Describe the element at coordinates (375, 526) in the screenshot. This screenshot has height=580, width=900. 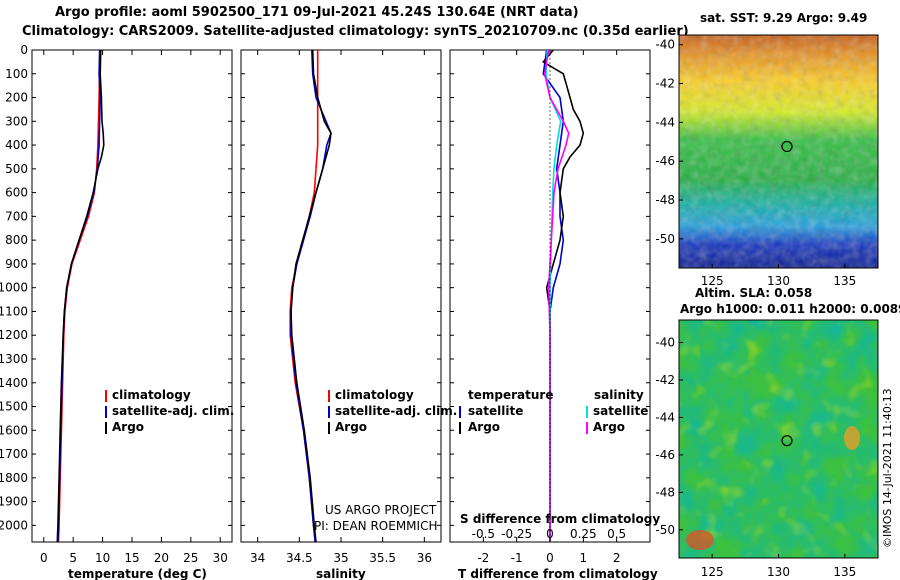
I see `pi-annotation: PI: DEAN ROEMMICH` at that location.